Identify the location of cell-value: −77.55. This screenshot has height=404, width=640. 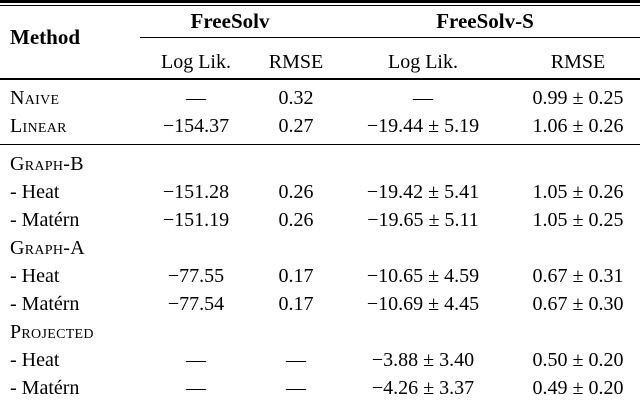
(196, 275).